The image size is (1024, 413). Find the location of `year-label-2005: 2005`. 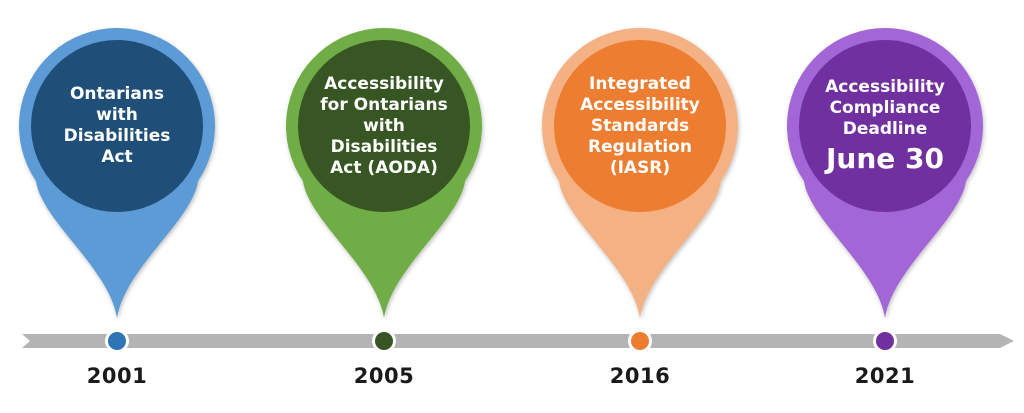

year-label-2005: 2005 is located at coordinates (384, 376).